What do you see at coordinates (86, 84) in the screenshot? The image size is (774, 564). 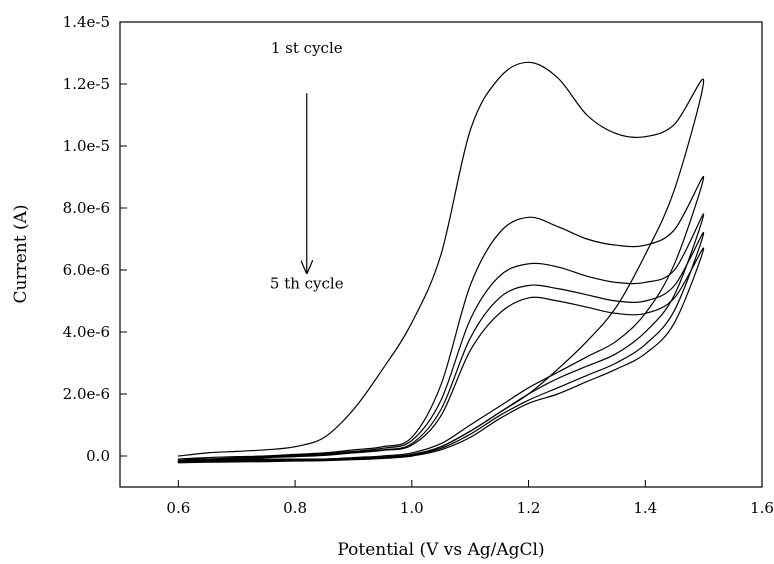 I see `y-tick-label: 1.2e-5` at bounding box center [86, 84].